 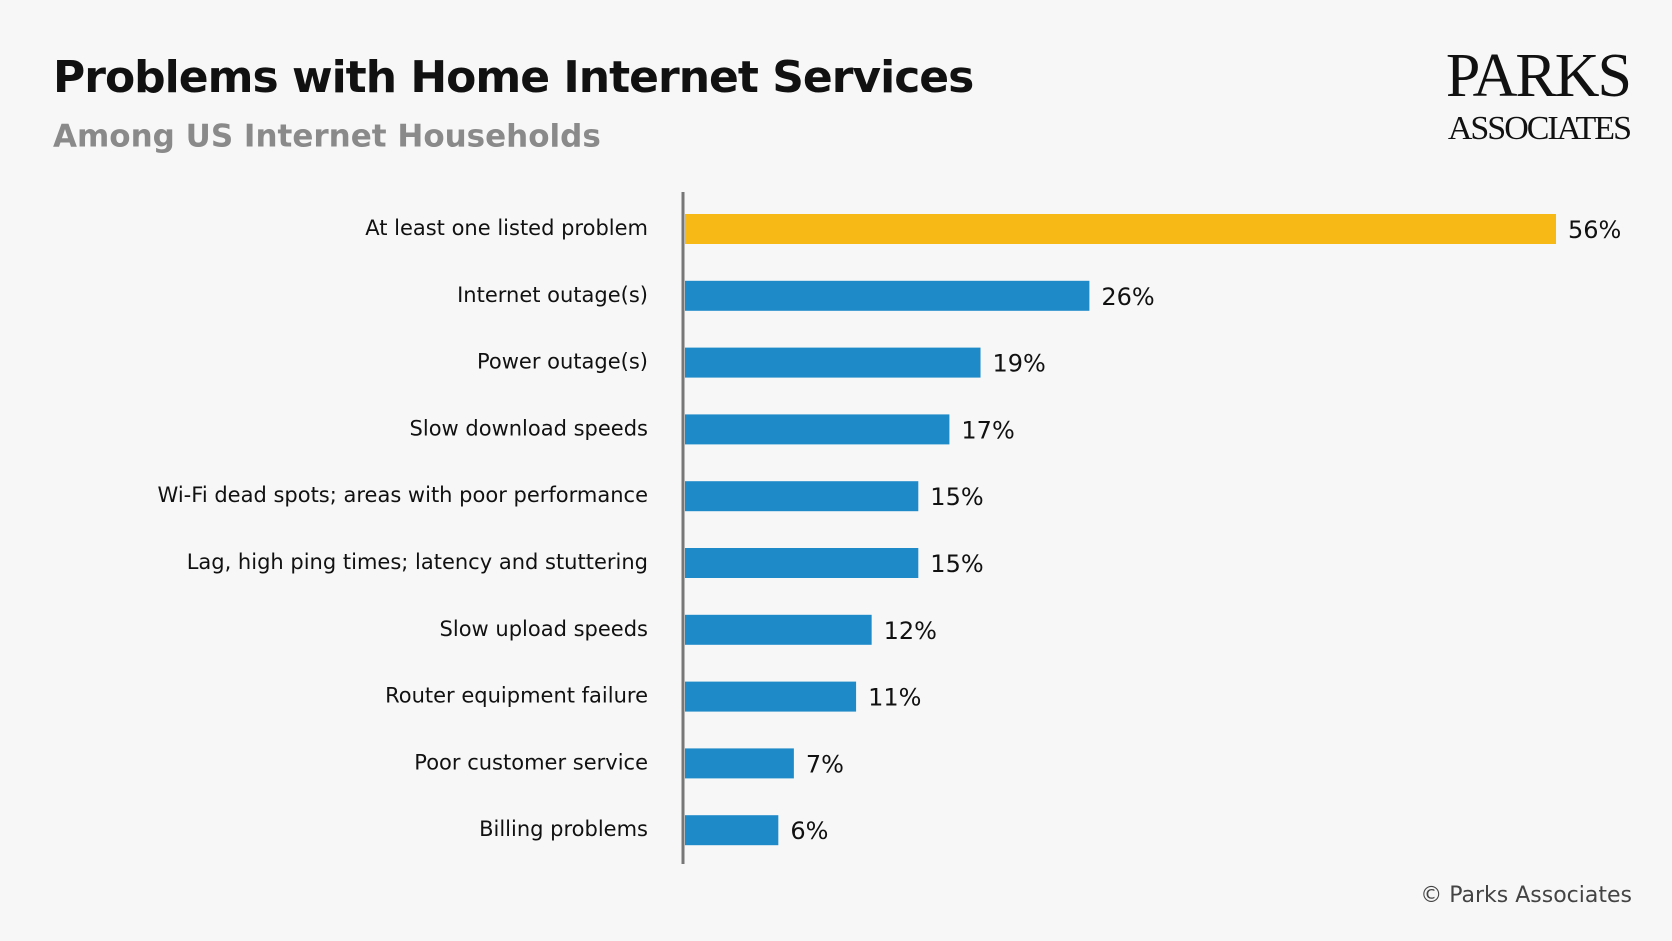 I want to click on value-label: 6%, so click(x=809, y=831).